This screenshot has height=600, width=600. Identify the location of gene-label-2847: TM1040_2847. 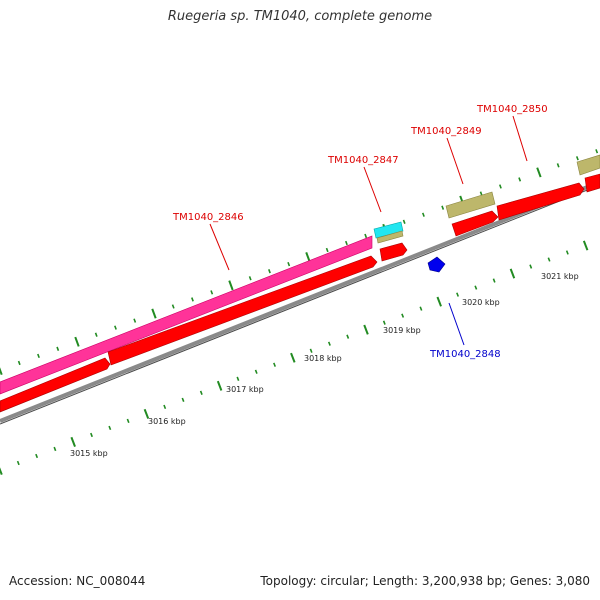
(363, 160).